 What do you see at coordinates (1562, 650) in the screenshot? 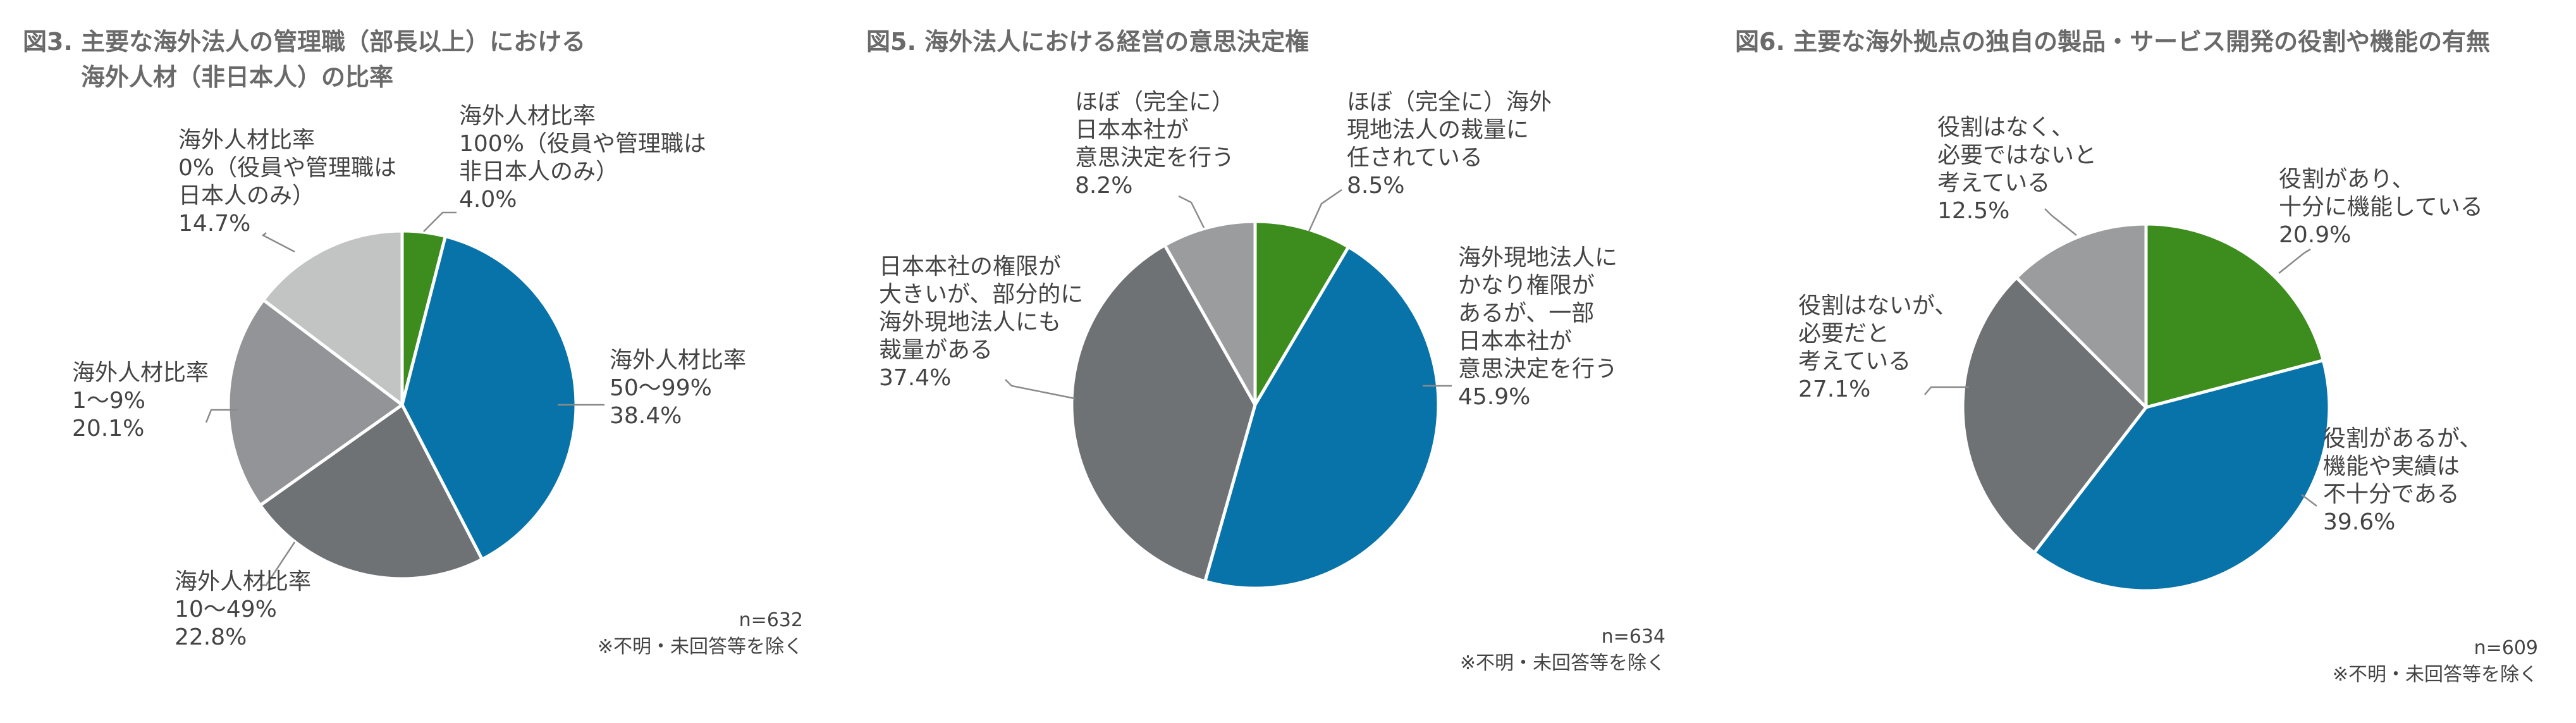
I see `chart-note: n=634 ※不明・未回答等を除く` at bounding box center [1562, 650].